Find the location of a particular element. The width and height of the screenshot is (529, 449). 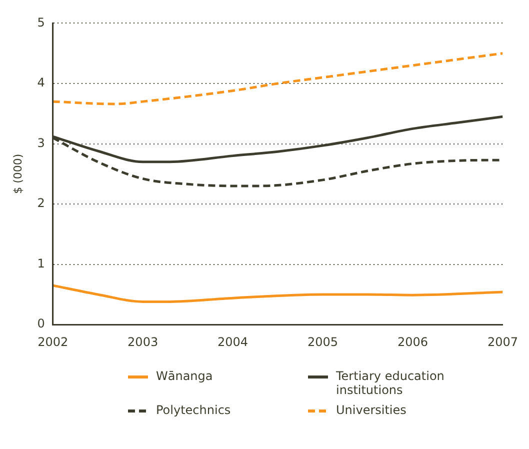

x-tick-label: 2007 is located at coordinates (502, 341).